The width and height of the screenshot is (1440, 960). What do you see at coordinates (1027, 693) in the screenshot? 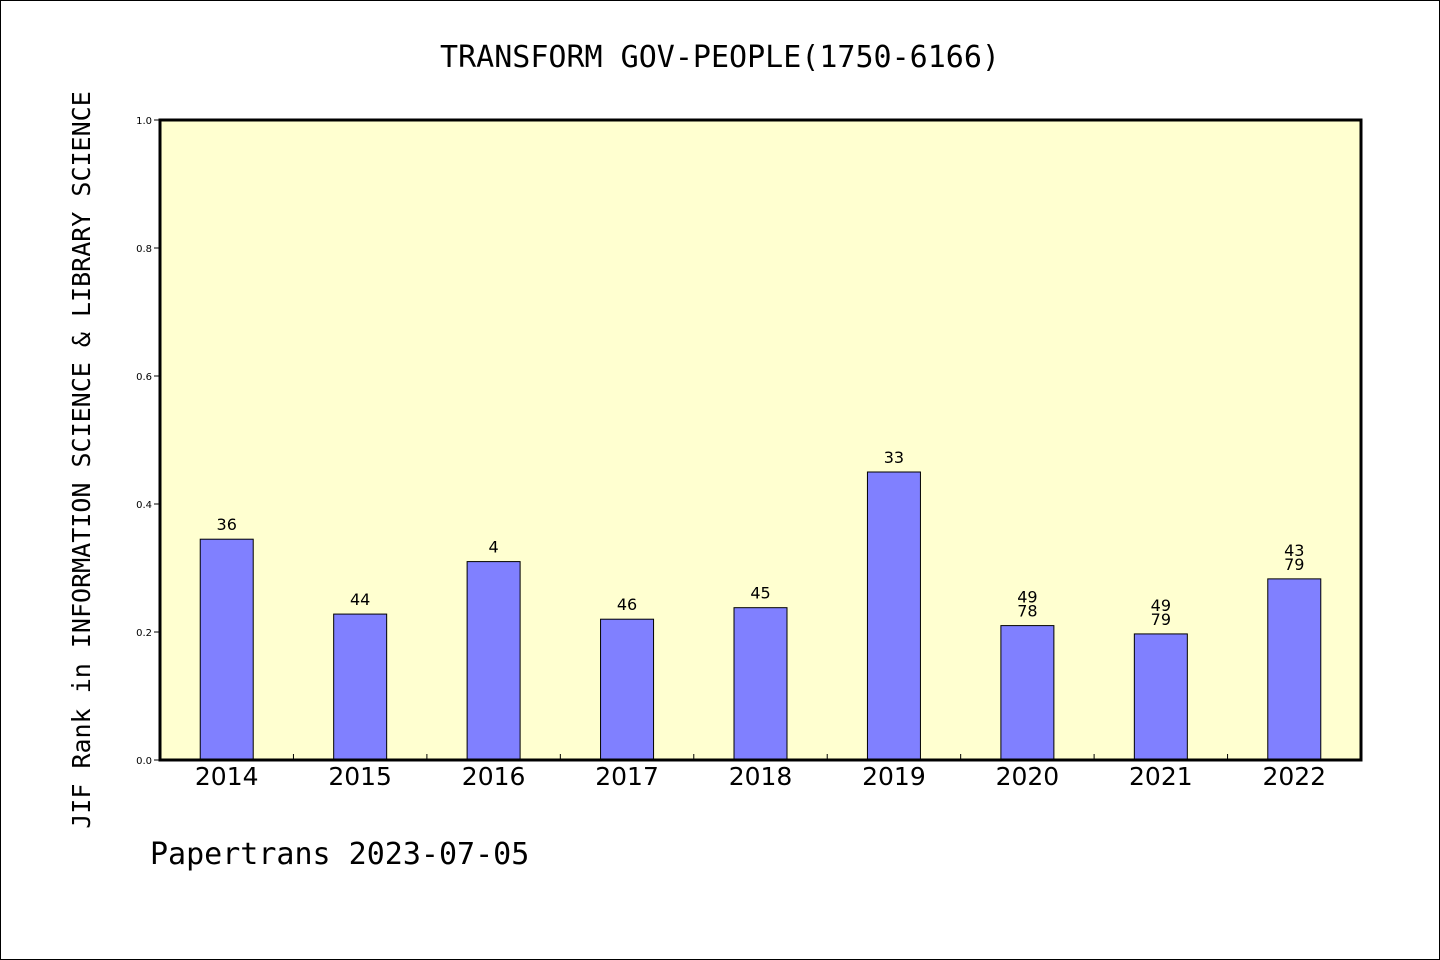
I see `bar-2020` at bounding box center [1027, 693].